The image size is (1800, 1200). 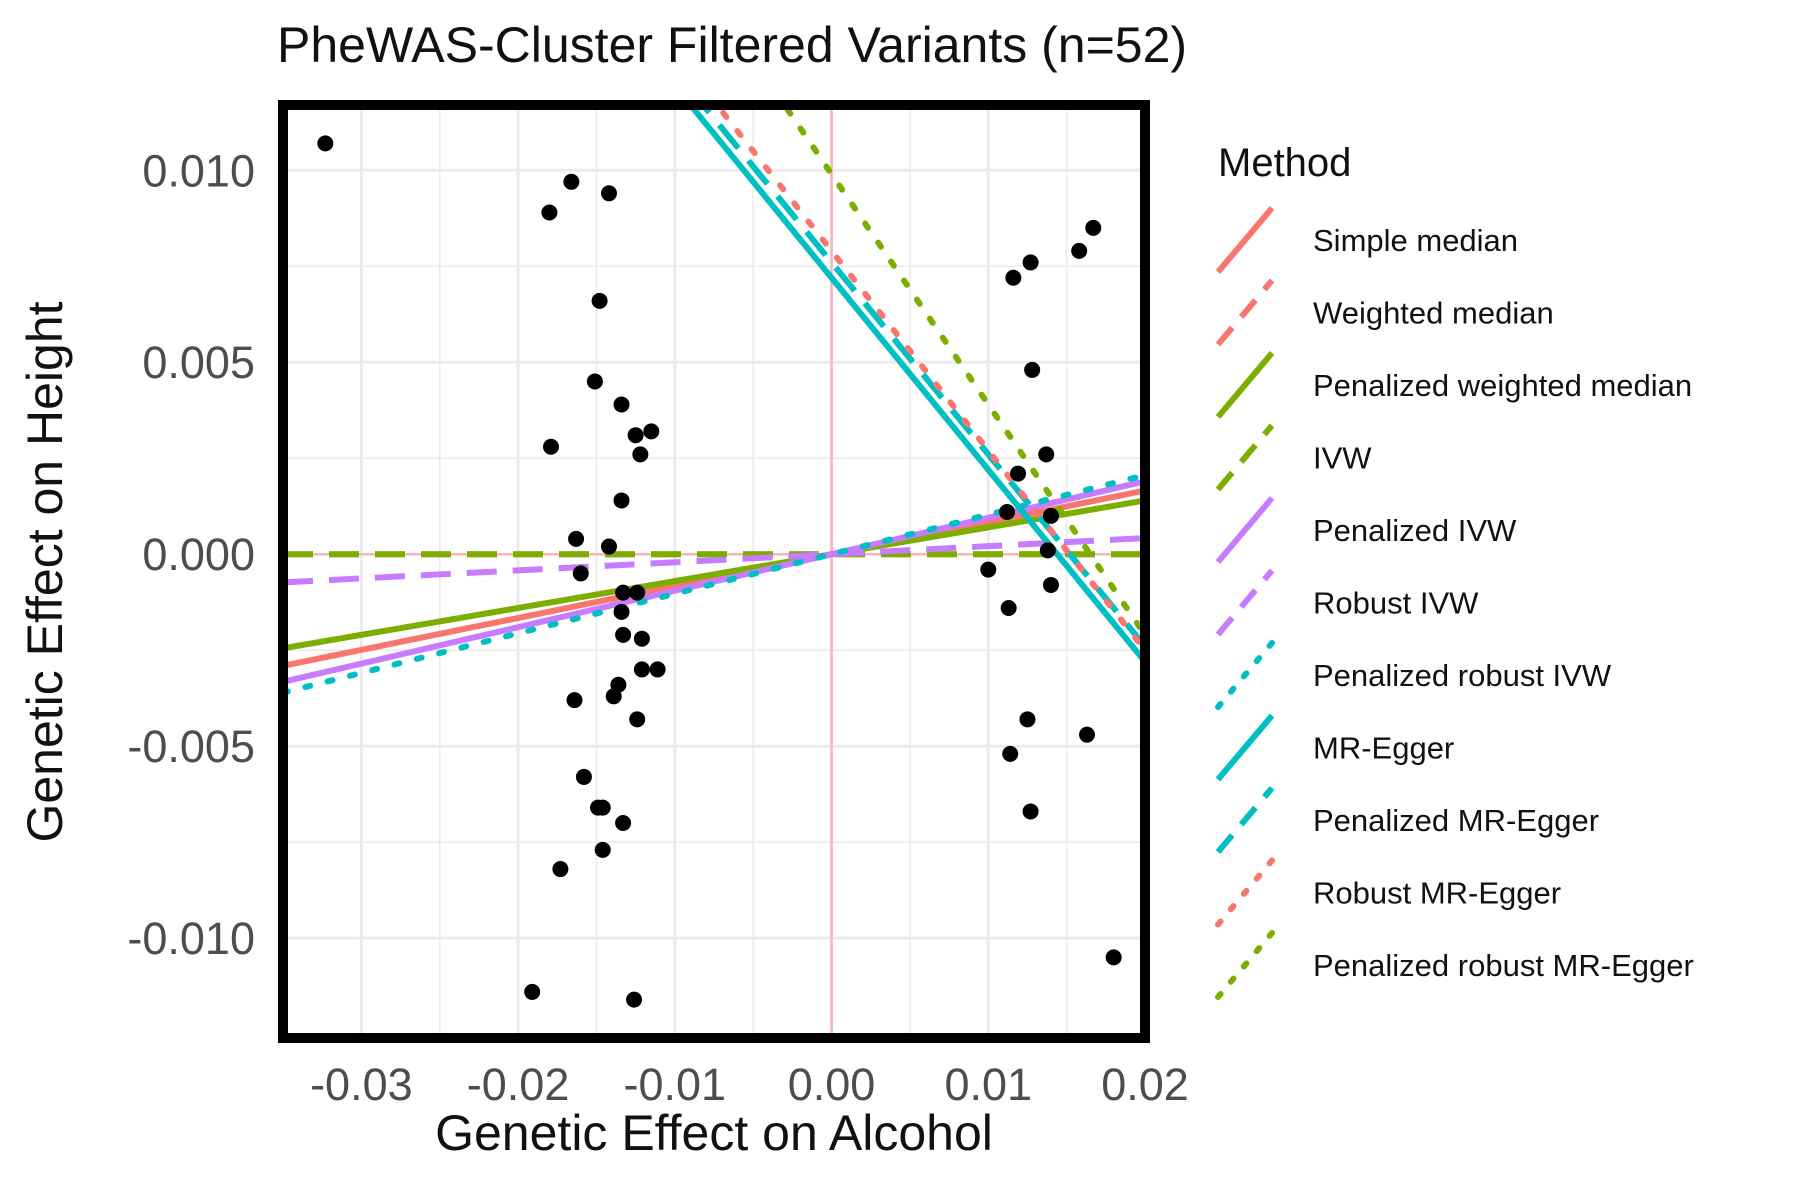 I want to click on x-tick-label: 0.02, so click(x=1145, y=1084).